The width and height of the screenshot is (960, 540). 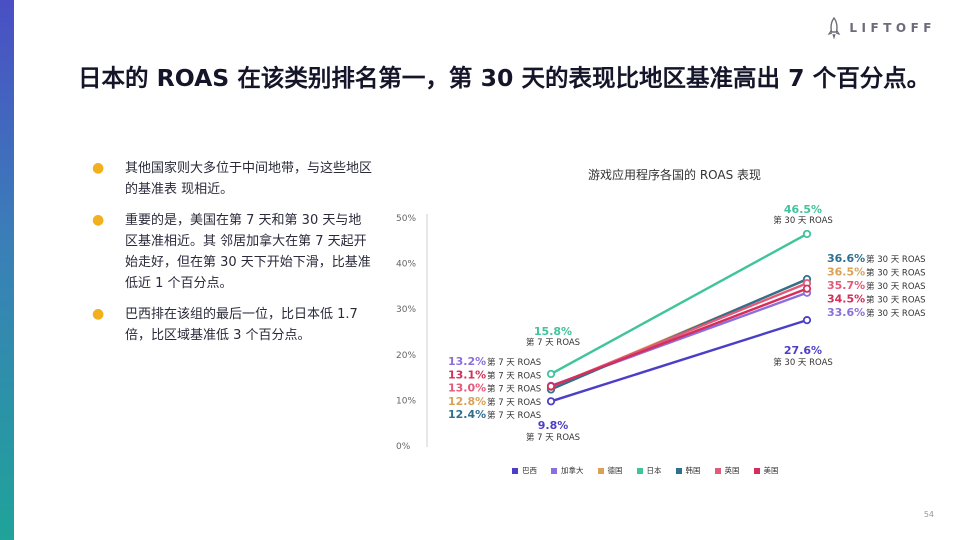 I want to click on legend-label: 加拿大, so click(x=572, y=470).